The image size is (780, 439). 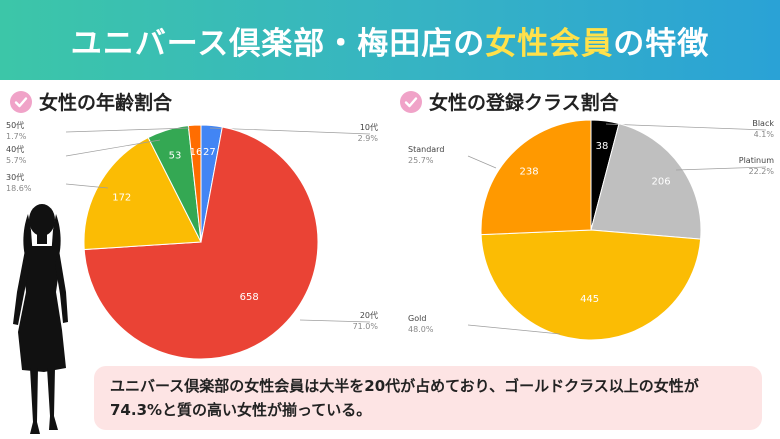 I want to click on slice-percent: 22.2%, so click(x=762, y=171).